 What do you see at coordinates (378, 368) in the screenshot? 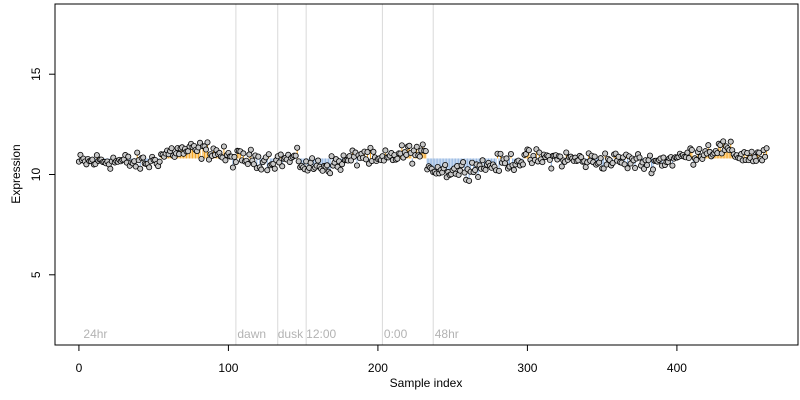
I see `x-tick-label-200: 200` at bounding box center [378, 368].